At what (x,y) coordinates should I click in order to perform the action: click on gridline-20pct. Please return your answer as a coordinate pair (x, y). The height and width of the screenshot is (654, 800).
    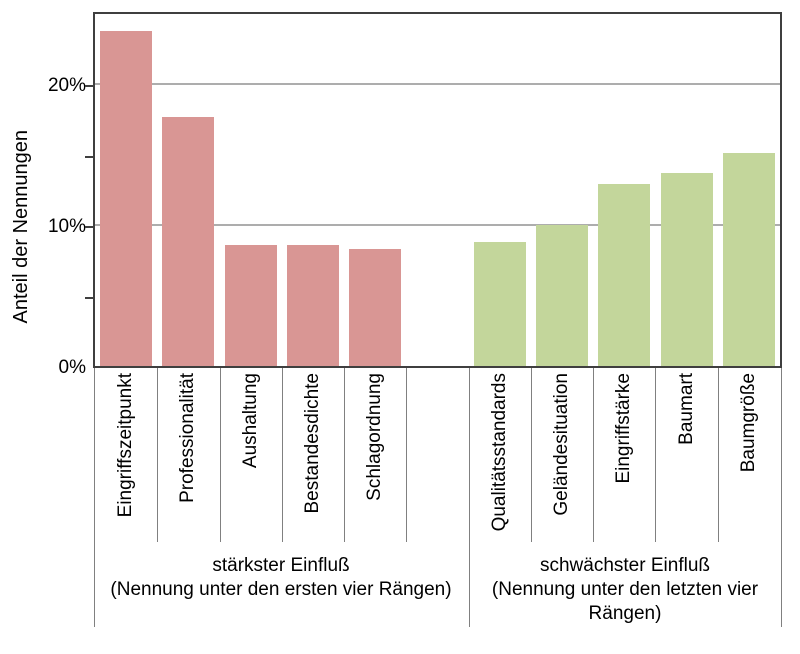
    Looking at the image, I should click on (437, 84).